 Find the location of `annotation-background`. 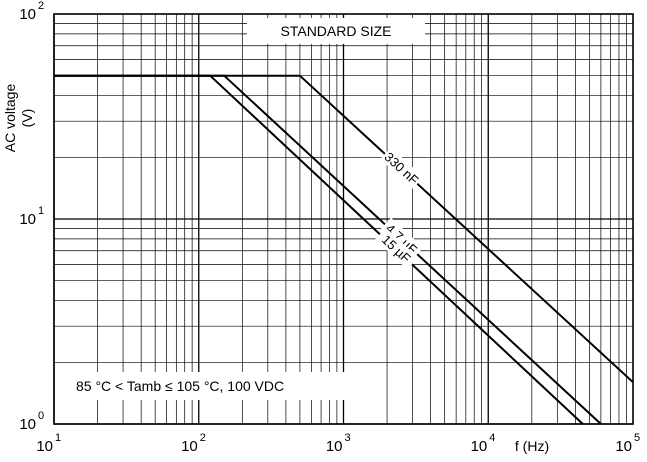

annotation-background is located at coordinates (218, 386).